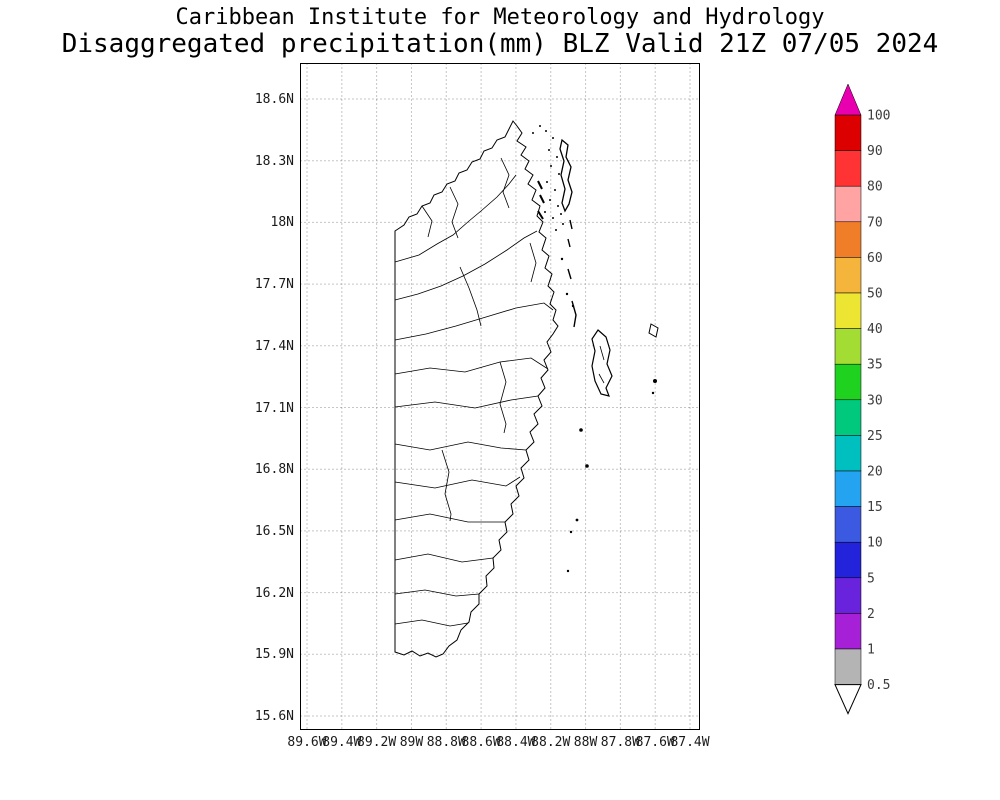  What do you see at coordinates (274, 470) in the screenshot?
I see `lat-tick-label: 16.8N` at bounding box center [274, 470].